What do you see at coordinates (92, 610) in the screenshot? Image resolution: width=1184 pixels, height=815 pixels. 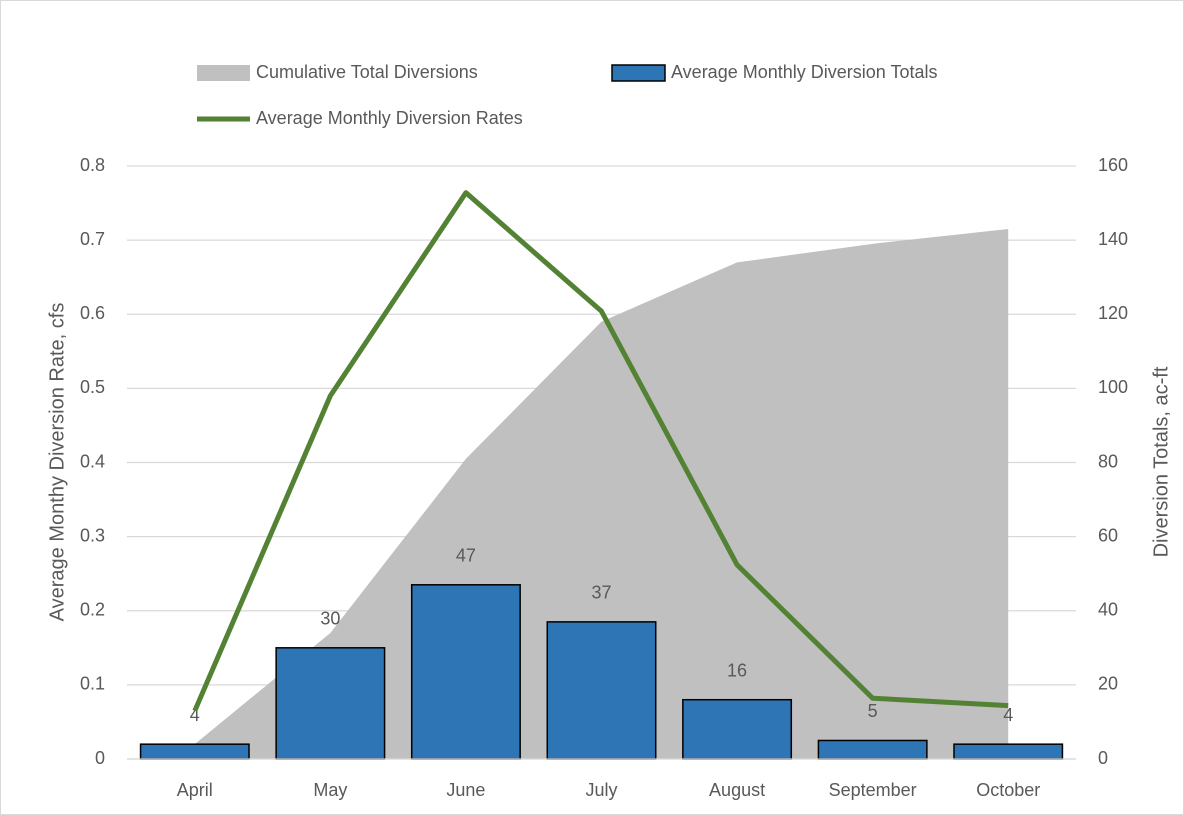 I see `y-tick-label: 0.2` at bounding box center [92, 610].